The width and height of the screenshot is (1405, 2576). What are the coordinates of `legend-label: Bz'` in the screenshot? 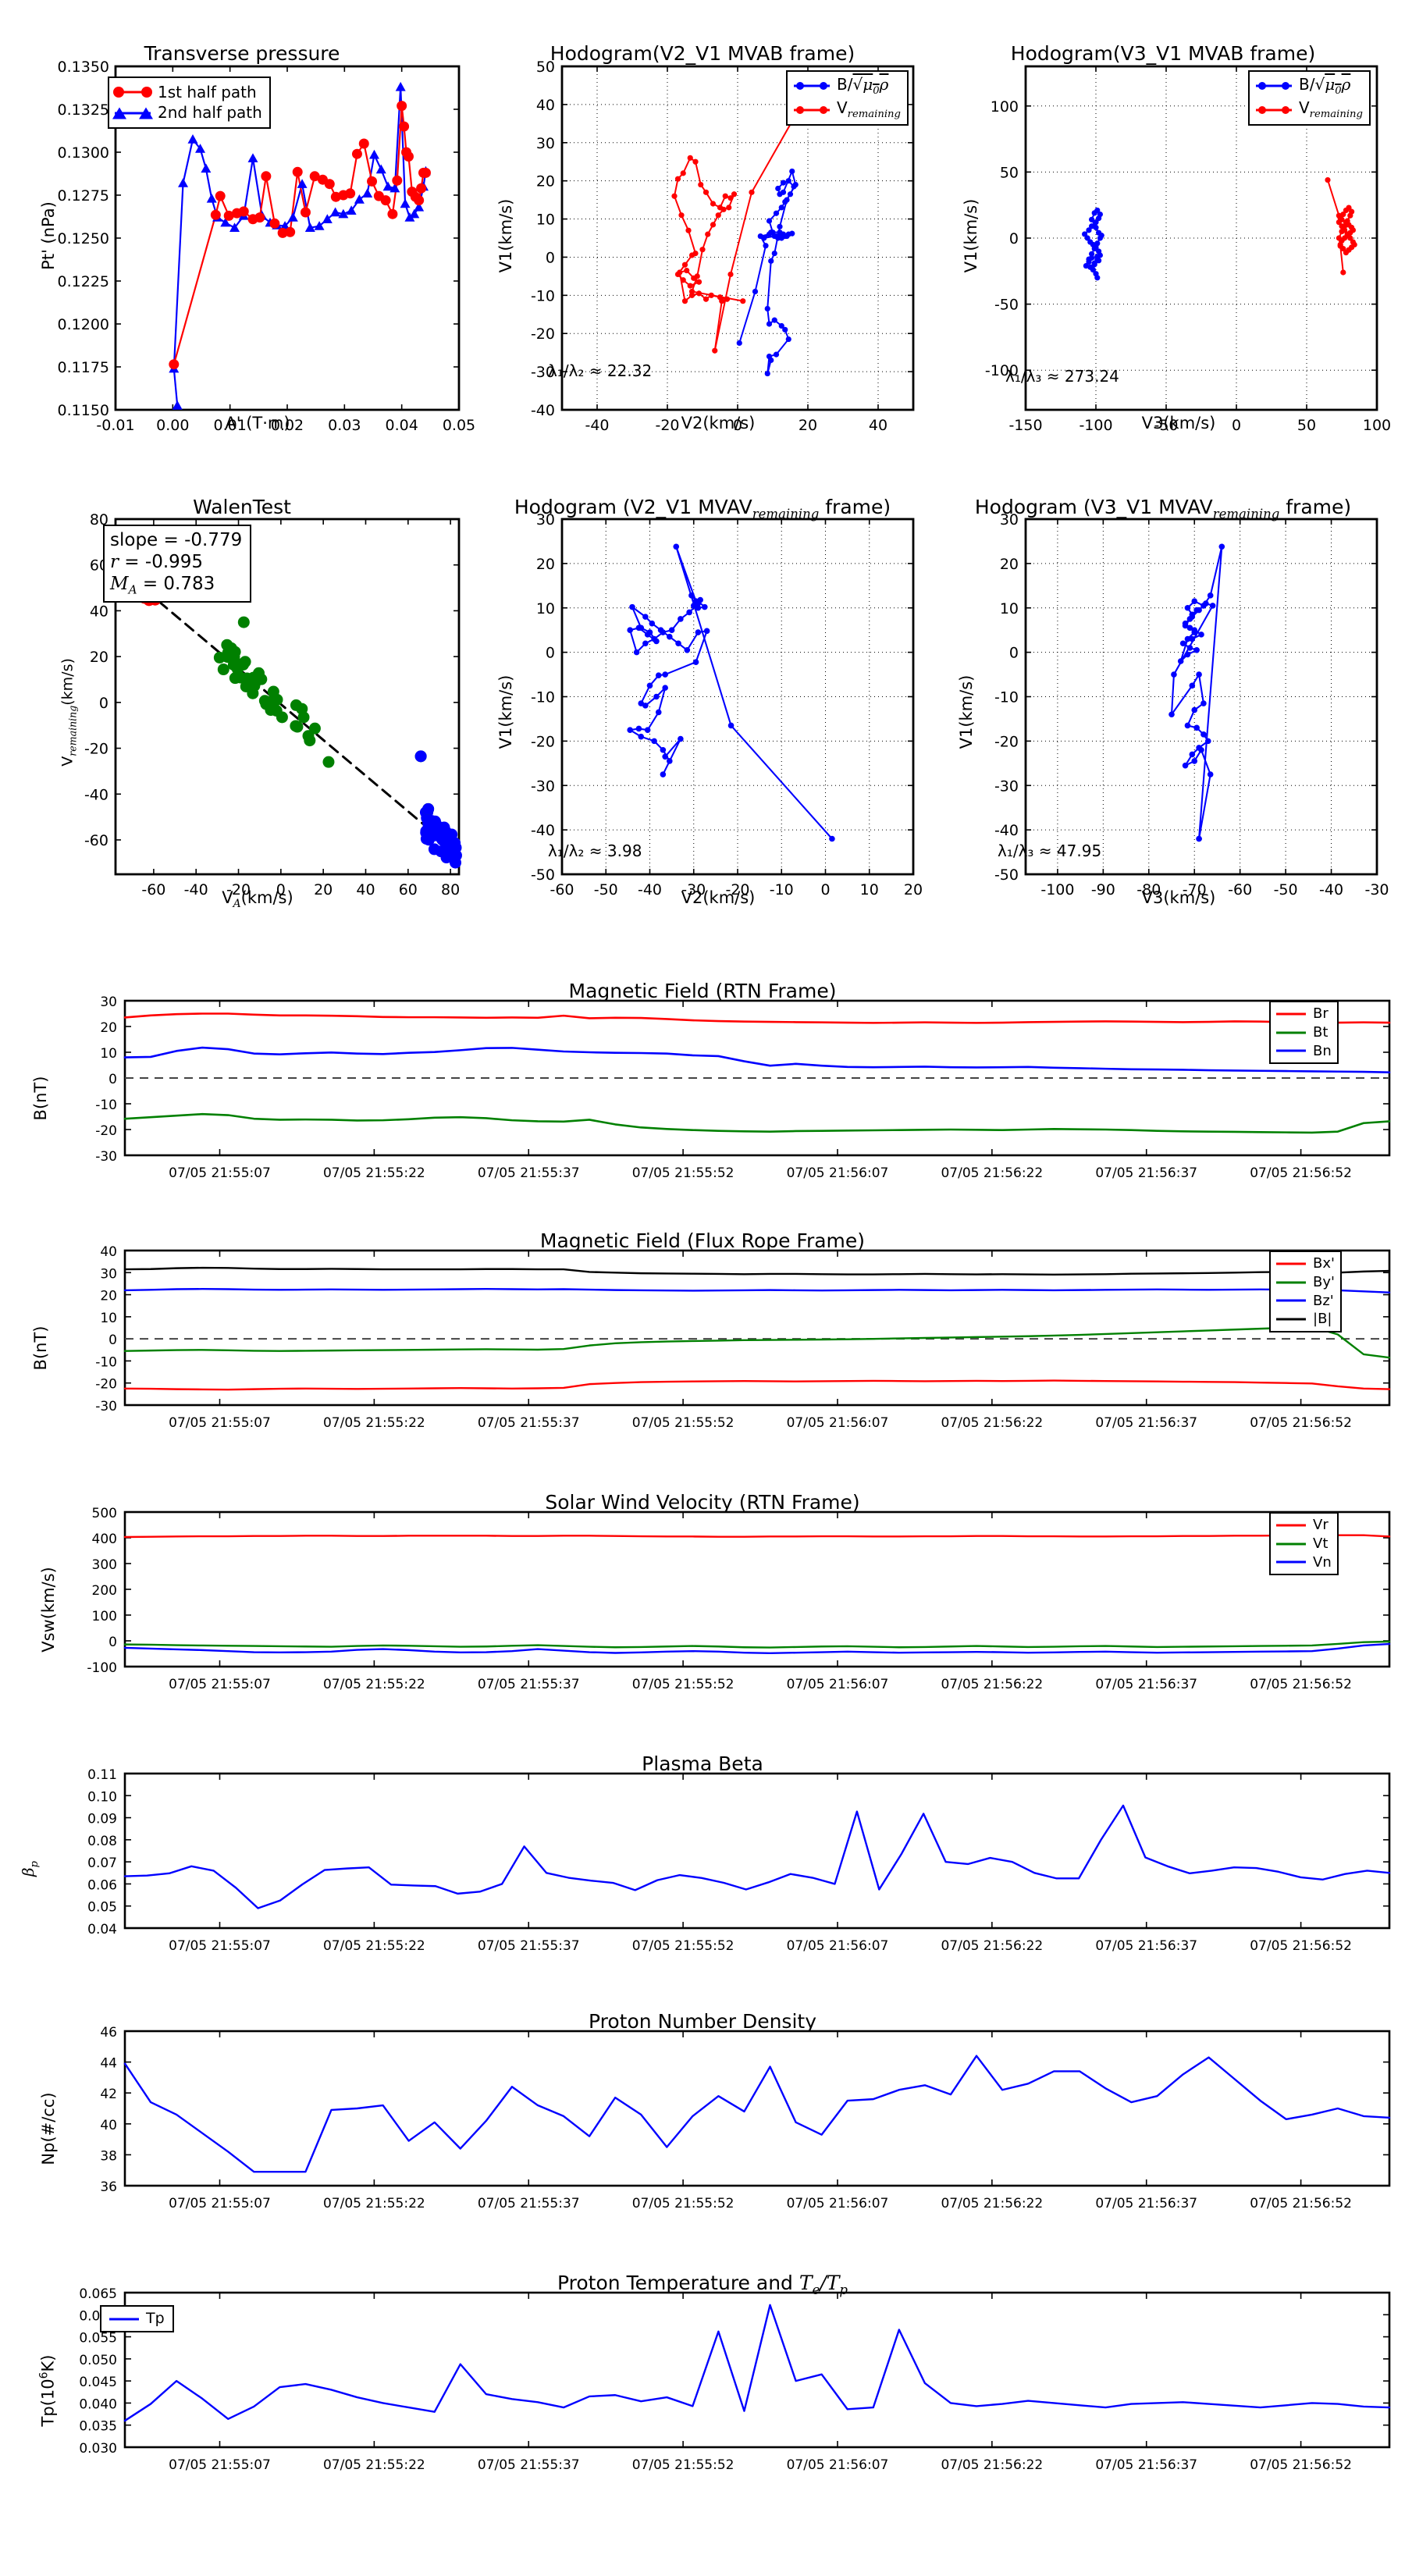 It's located at (1323, 1300).